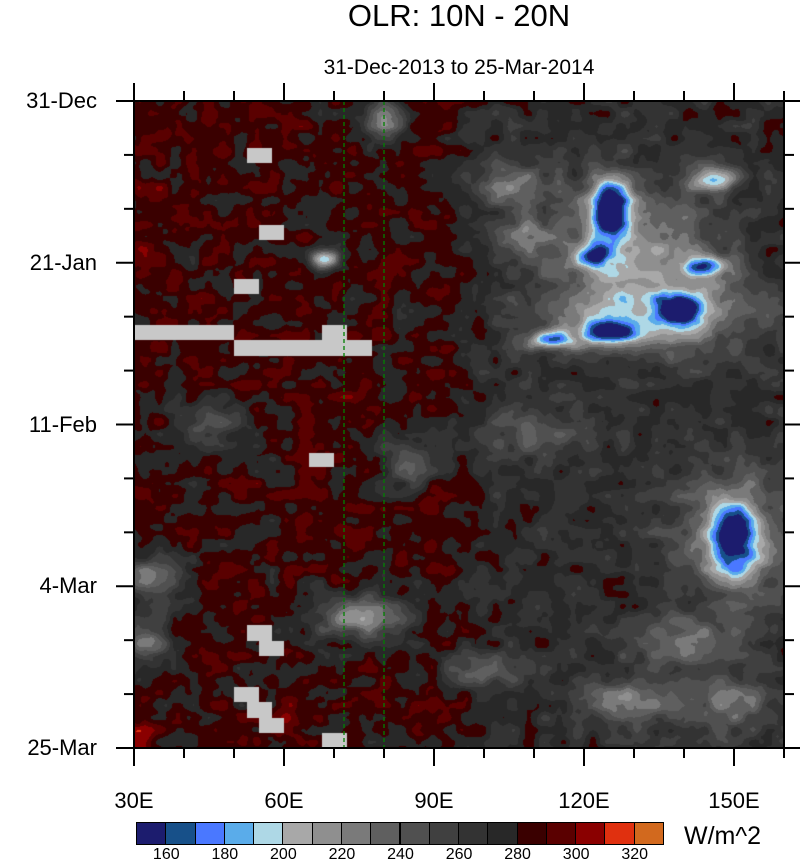  I want to click on y-tick-label: 4-Mar, so click(68, 586).